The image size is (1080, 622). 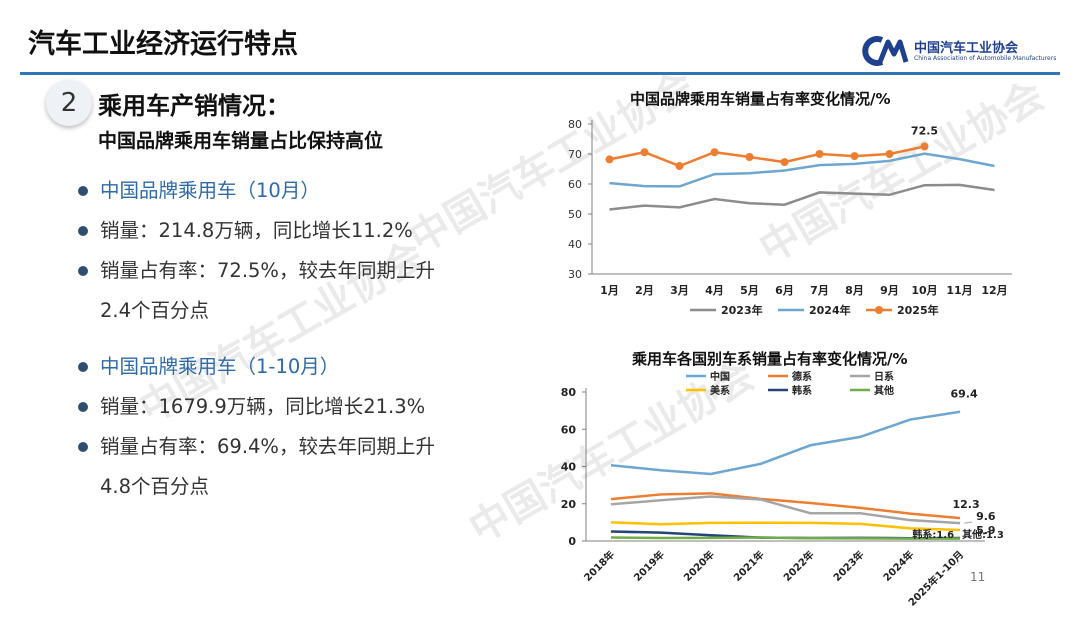 What do you see at coordinates (898, 566) in the screenshot?
I see `x-tick-label: 2024年` at bounding box center [898, 566].